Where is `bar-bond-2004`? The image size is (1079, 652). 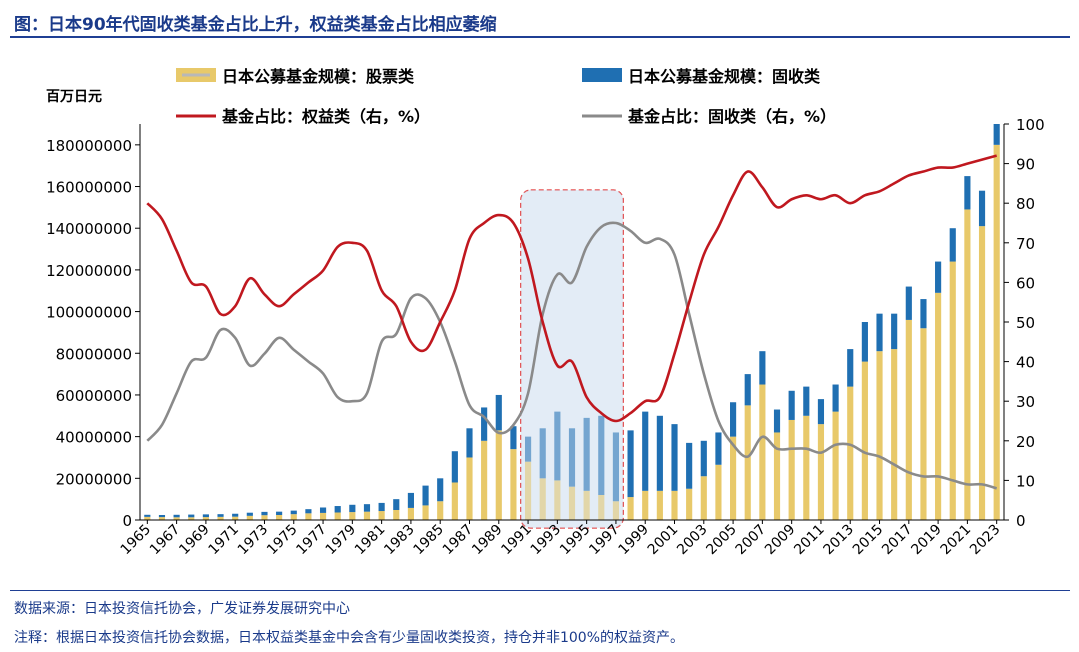 bar-bond-2004 is located at coordinates (718, 448).